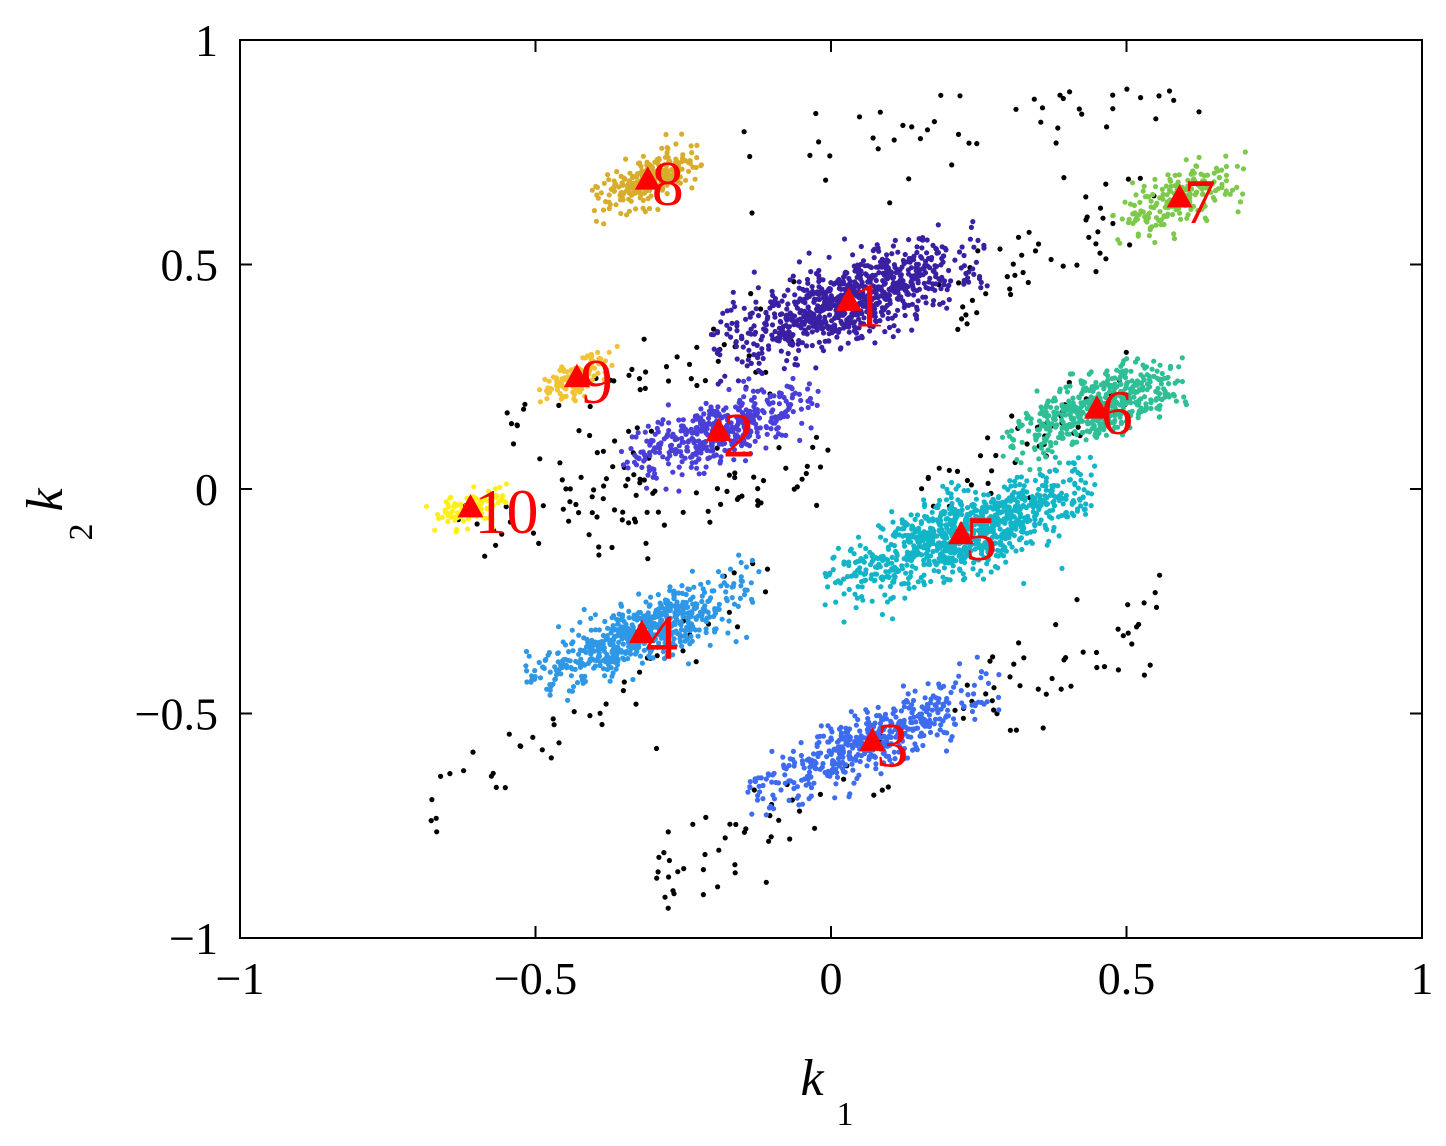 The image size is (1446, 1146). Describe the element at coordinates (1225, 194) in the screenshot. I see `cluster-7-point` at that location.